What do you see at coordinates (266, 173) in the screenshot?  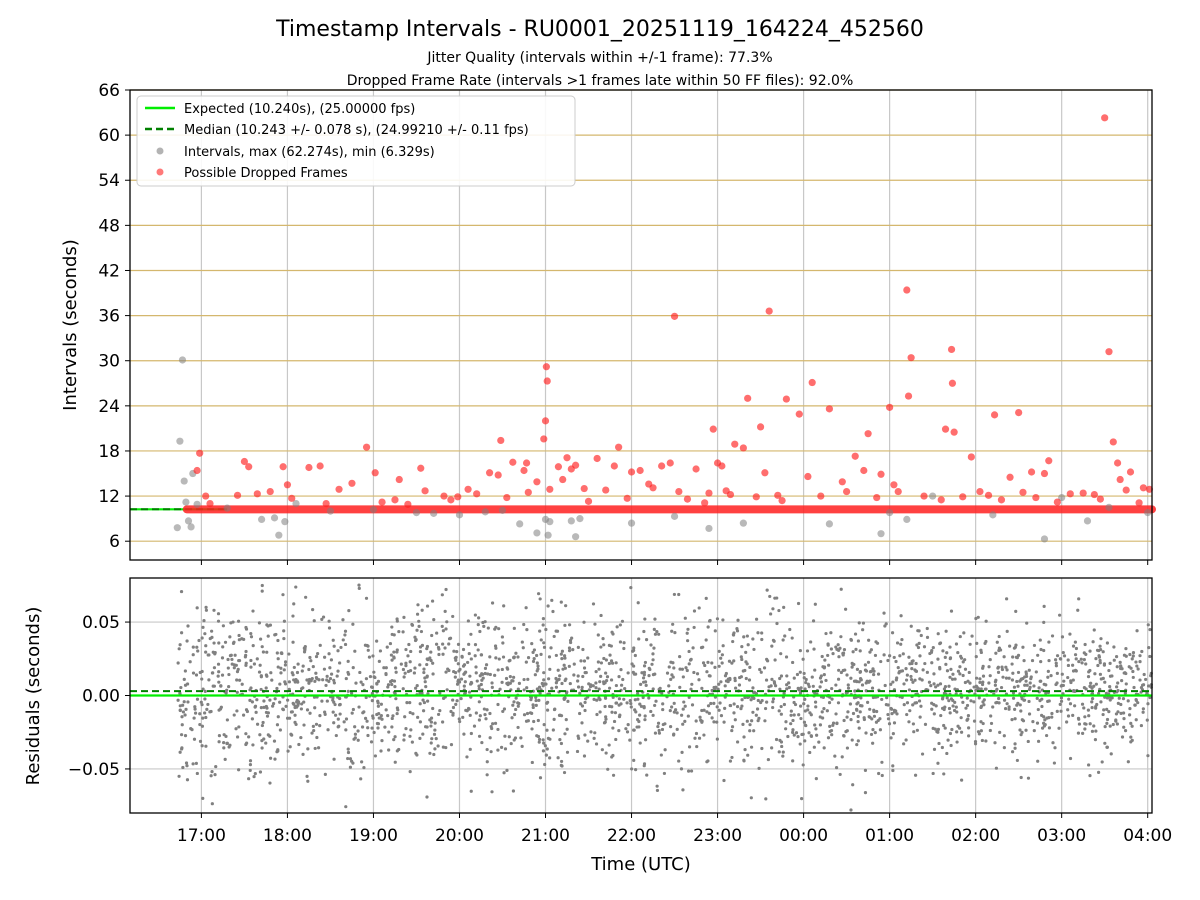 I see `legend-dropped-label: Possible Dropped Frames` at bounding box center [266, 173].